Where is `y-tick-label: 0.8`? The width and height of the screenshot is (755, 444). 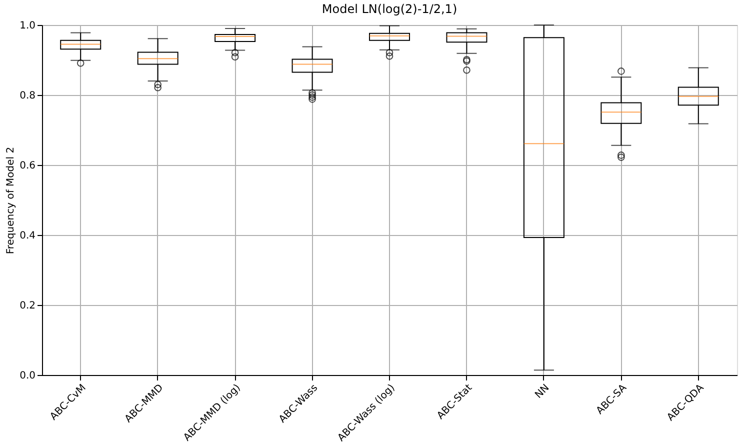 y-tick-label: 0.8 is located at coordinates (28, 96).